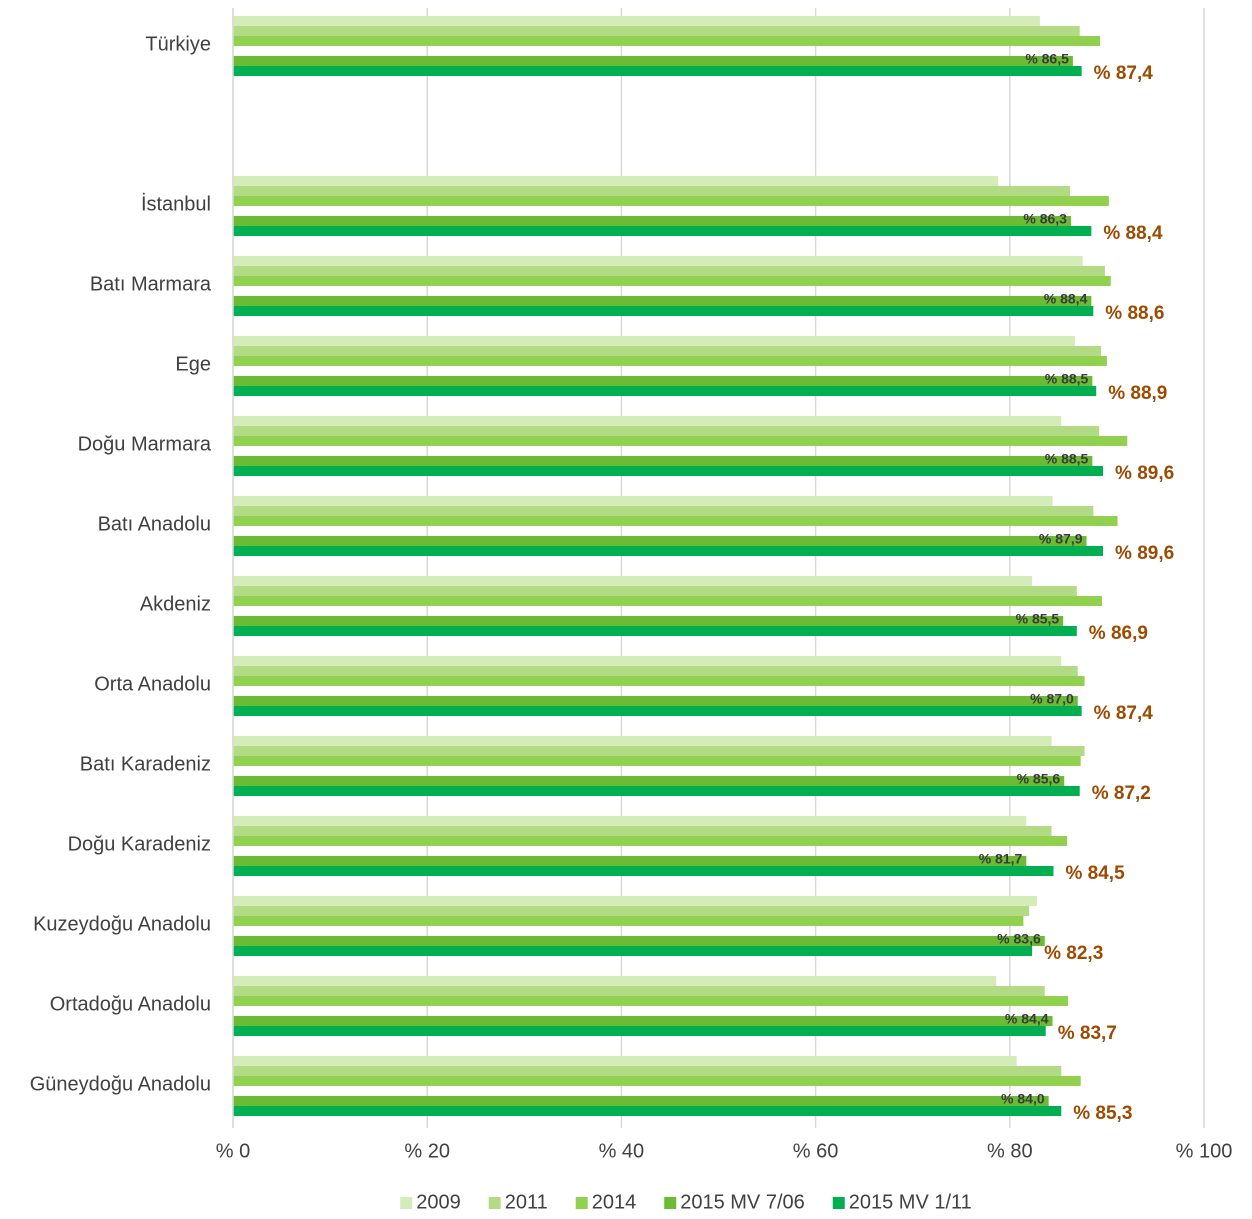 This screenshot has height=1219, width=1252. What do you see at coordinates (193, 364) in the screenshot?
I see `category-label: Ege` at bounding box center [193, 364].